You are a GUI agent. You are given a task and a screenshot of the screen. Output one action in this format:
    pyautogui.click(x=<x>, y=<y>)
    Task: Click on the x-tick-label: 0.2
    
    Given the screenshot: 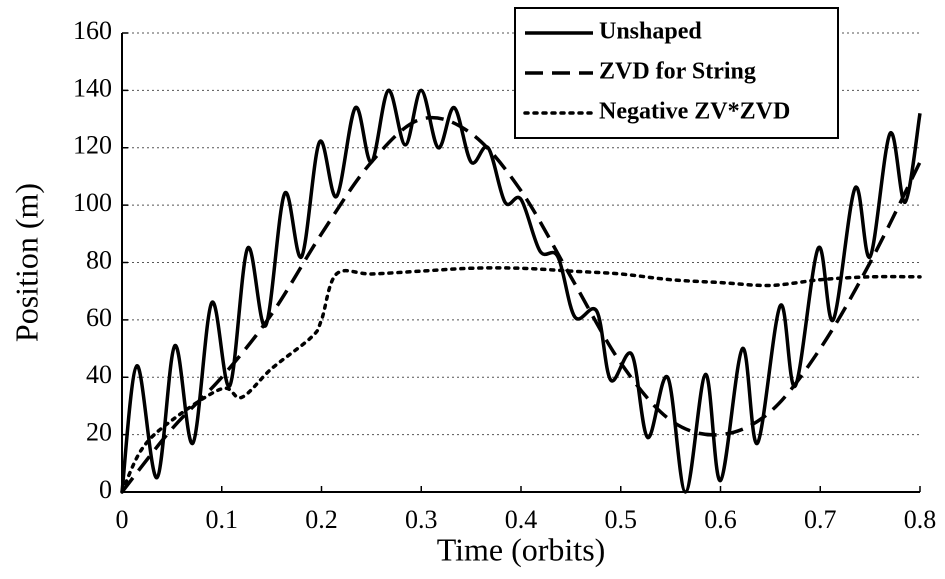 What is the action you would take?
    pyautogui.click(x=321, y=519)
    